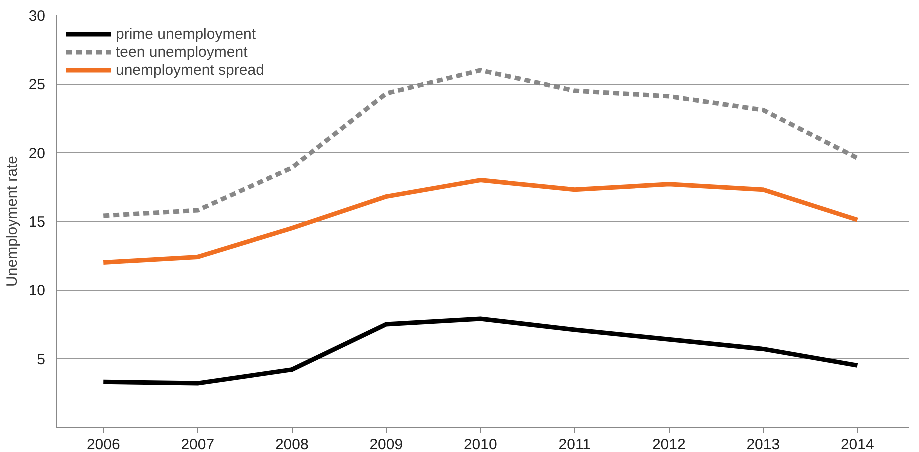  Describe the element at coordinates (669, 444) in the screenshot. I see `x-tick-label: 2012` at that location.